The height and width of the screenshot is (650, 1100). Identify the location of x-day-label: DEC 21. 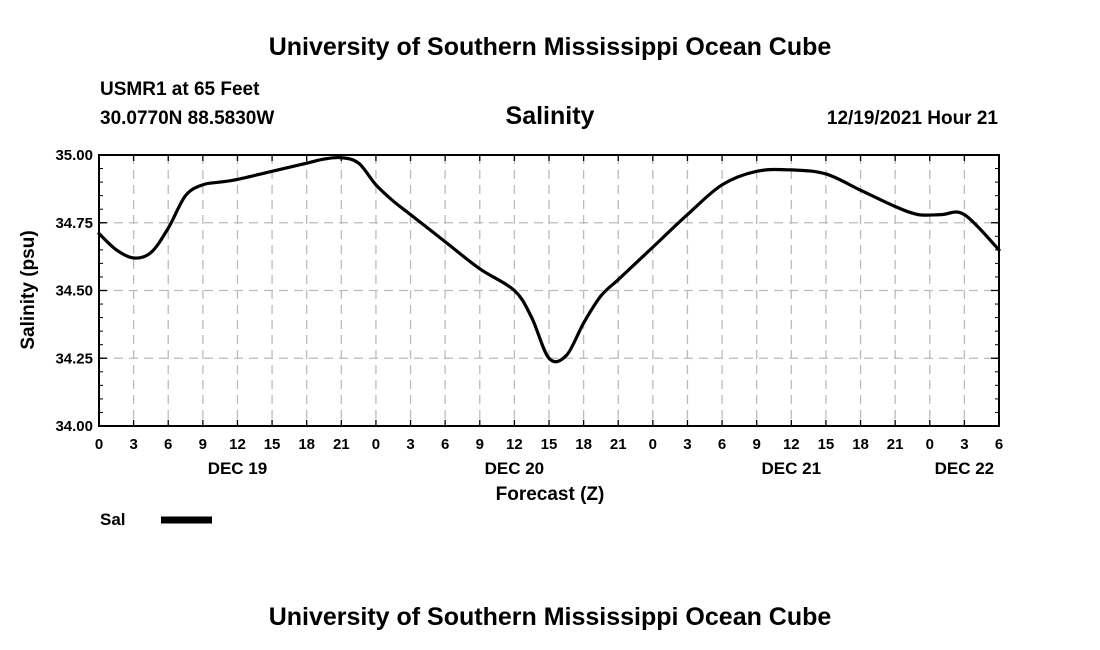
(792, 468).